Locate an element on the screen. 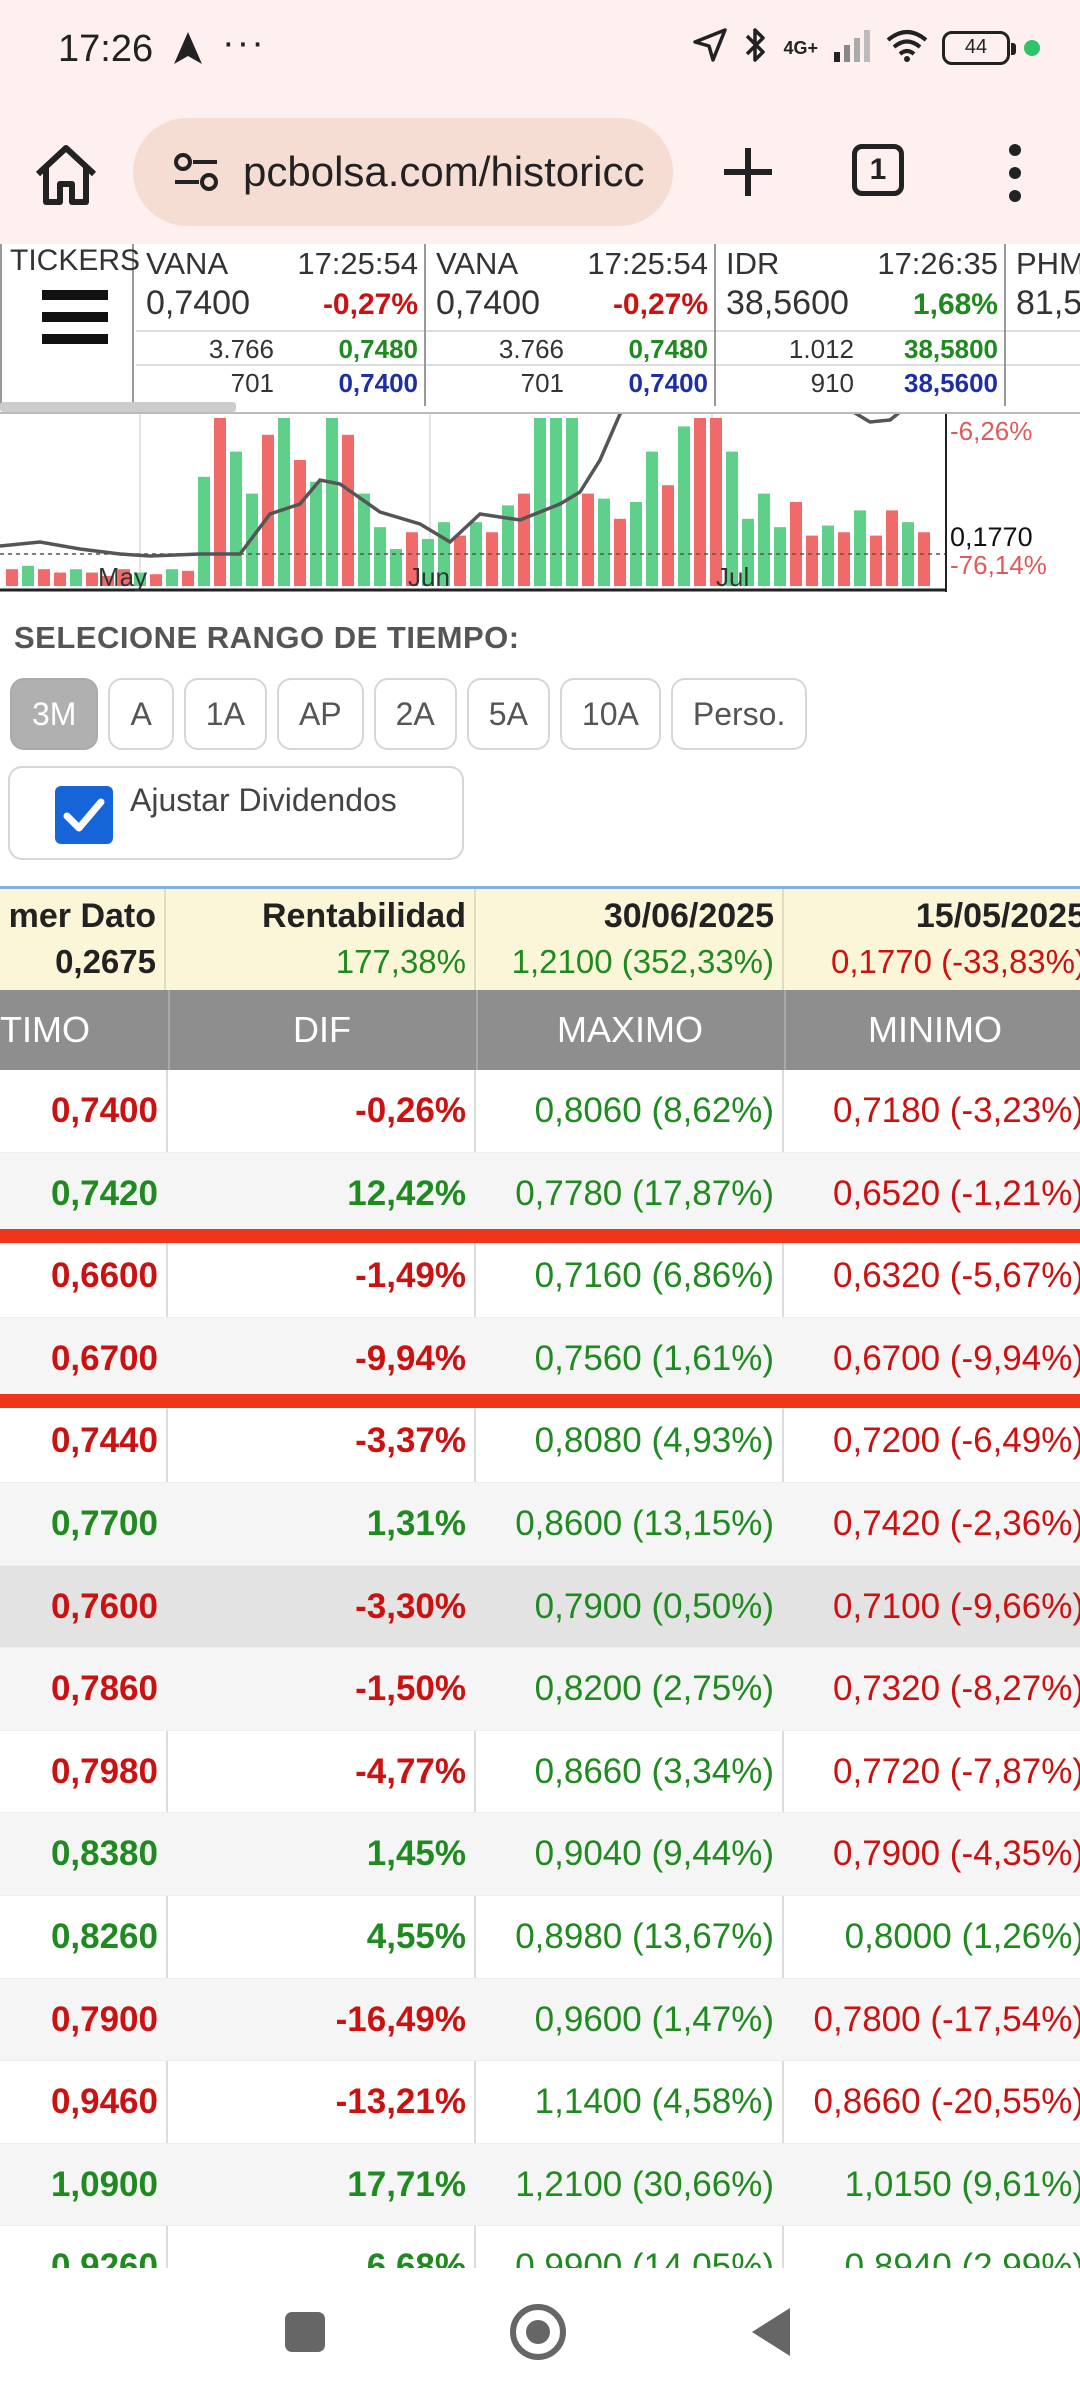  ticker-card: PHM 81,5 is located at coordinates (1043, 325).